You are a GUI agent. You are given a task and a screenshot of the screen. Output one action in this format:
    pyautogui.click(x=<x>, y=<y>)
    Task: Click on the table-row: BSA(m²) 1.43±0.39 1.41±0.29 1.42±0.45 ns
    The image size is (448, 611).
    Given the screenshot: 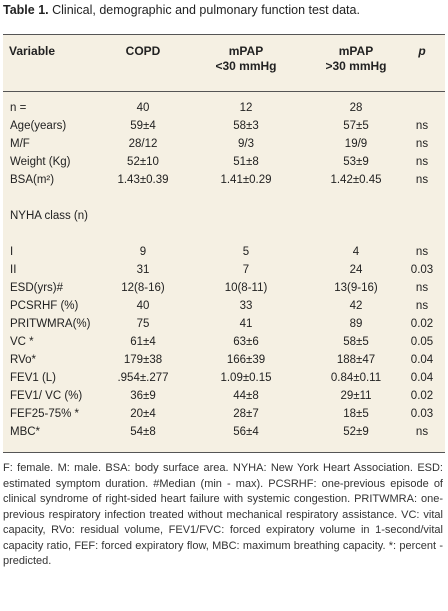 What is the action you would take?
    pyautogui.click(x=224, y=180)
    